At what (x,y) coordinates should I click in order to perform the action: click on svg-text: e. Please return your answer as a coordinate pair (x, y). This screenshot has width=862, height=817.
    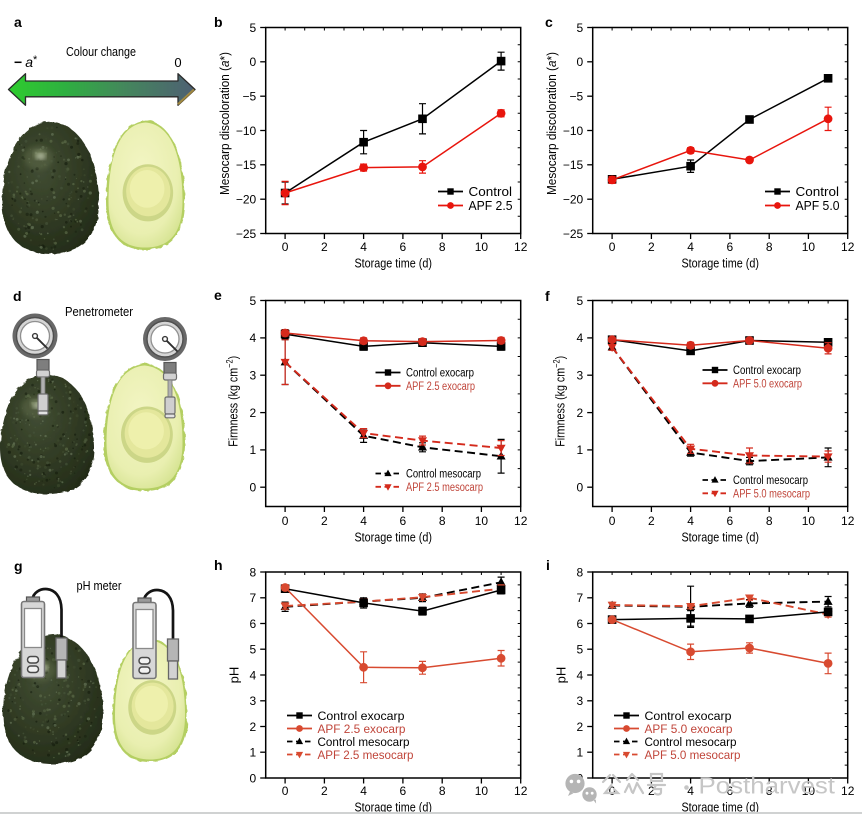
    Looking at the image, I should click on (218, 295).